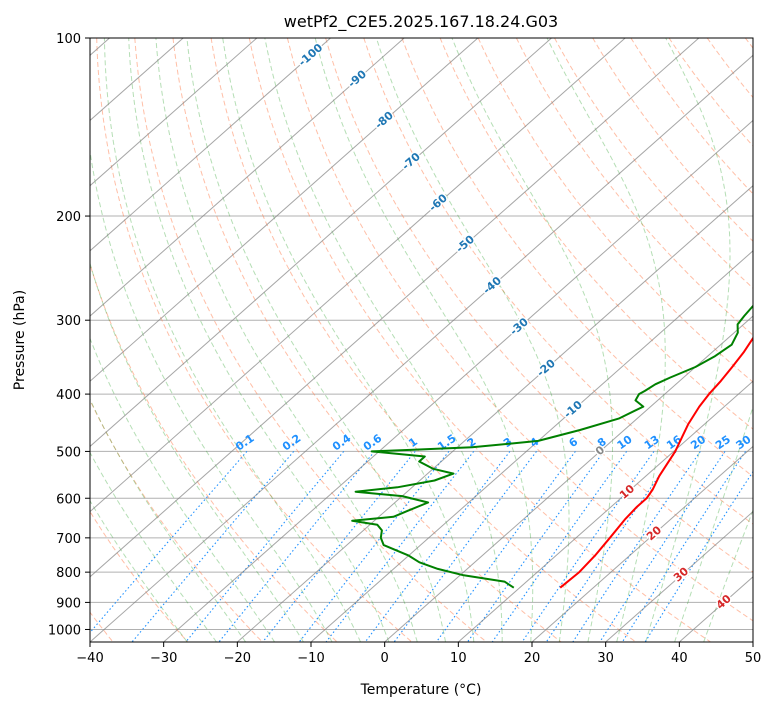  Describe the element at coordinates (421, 22) in the screenshot. I see `chart-title: wetPf2_C2E5.2025.167.18.24.G03` at that location.